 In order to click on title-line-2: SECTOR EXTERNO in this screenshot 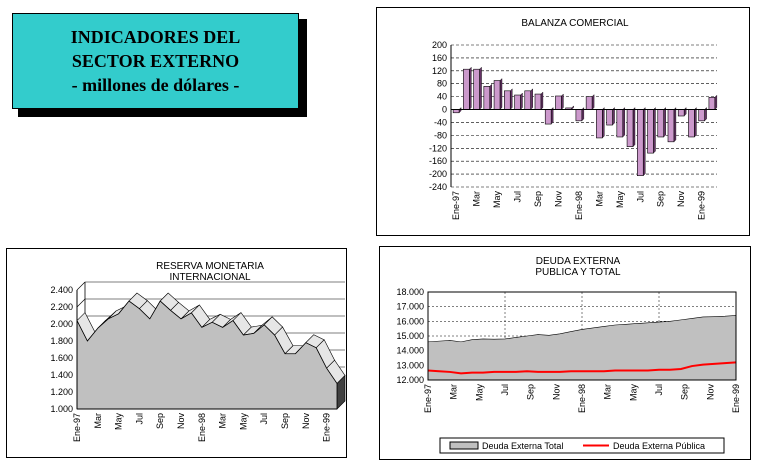, I will do `click(155, 61)`.